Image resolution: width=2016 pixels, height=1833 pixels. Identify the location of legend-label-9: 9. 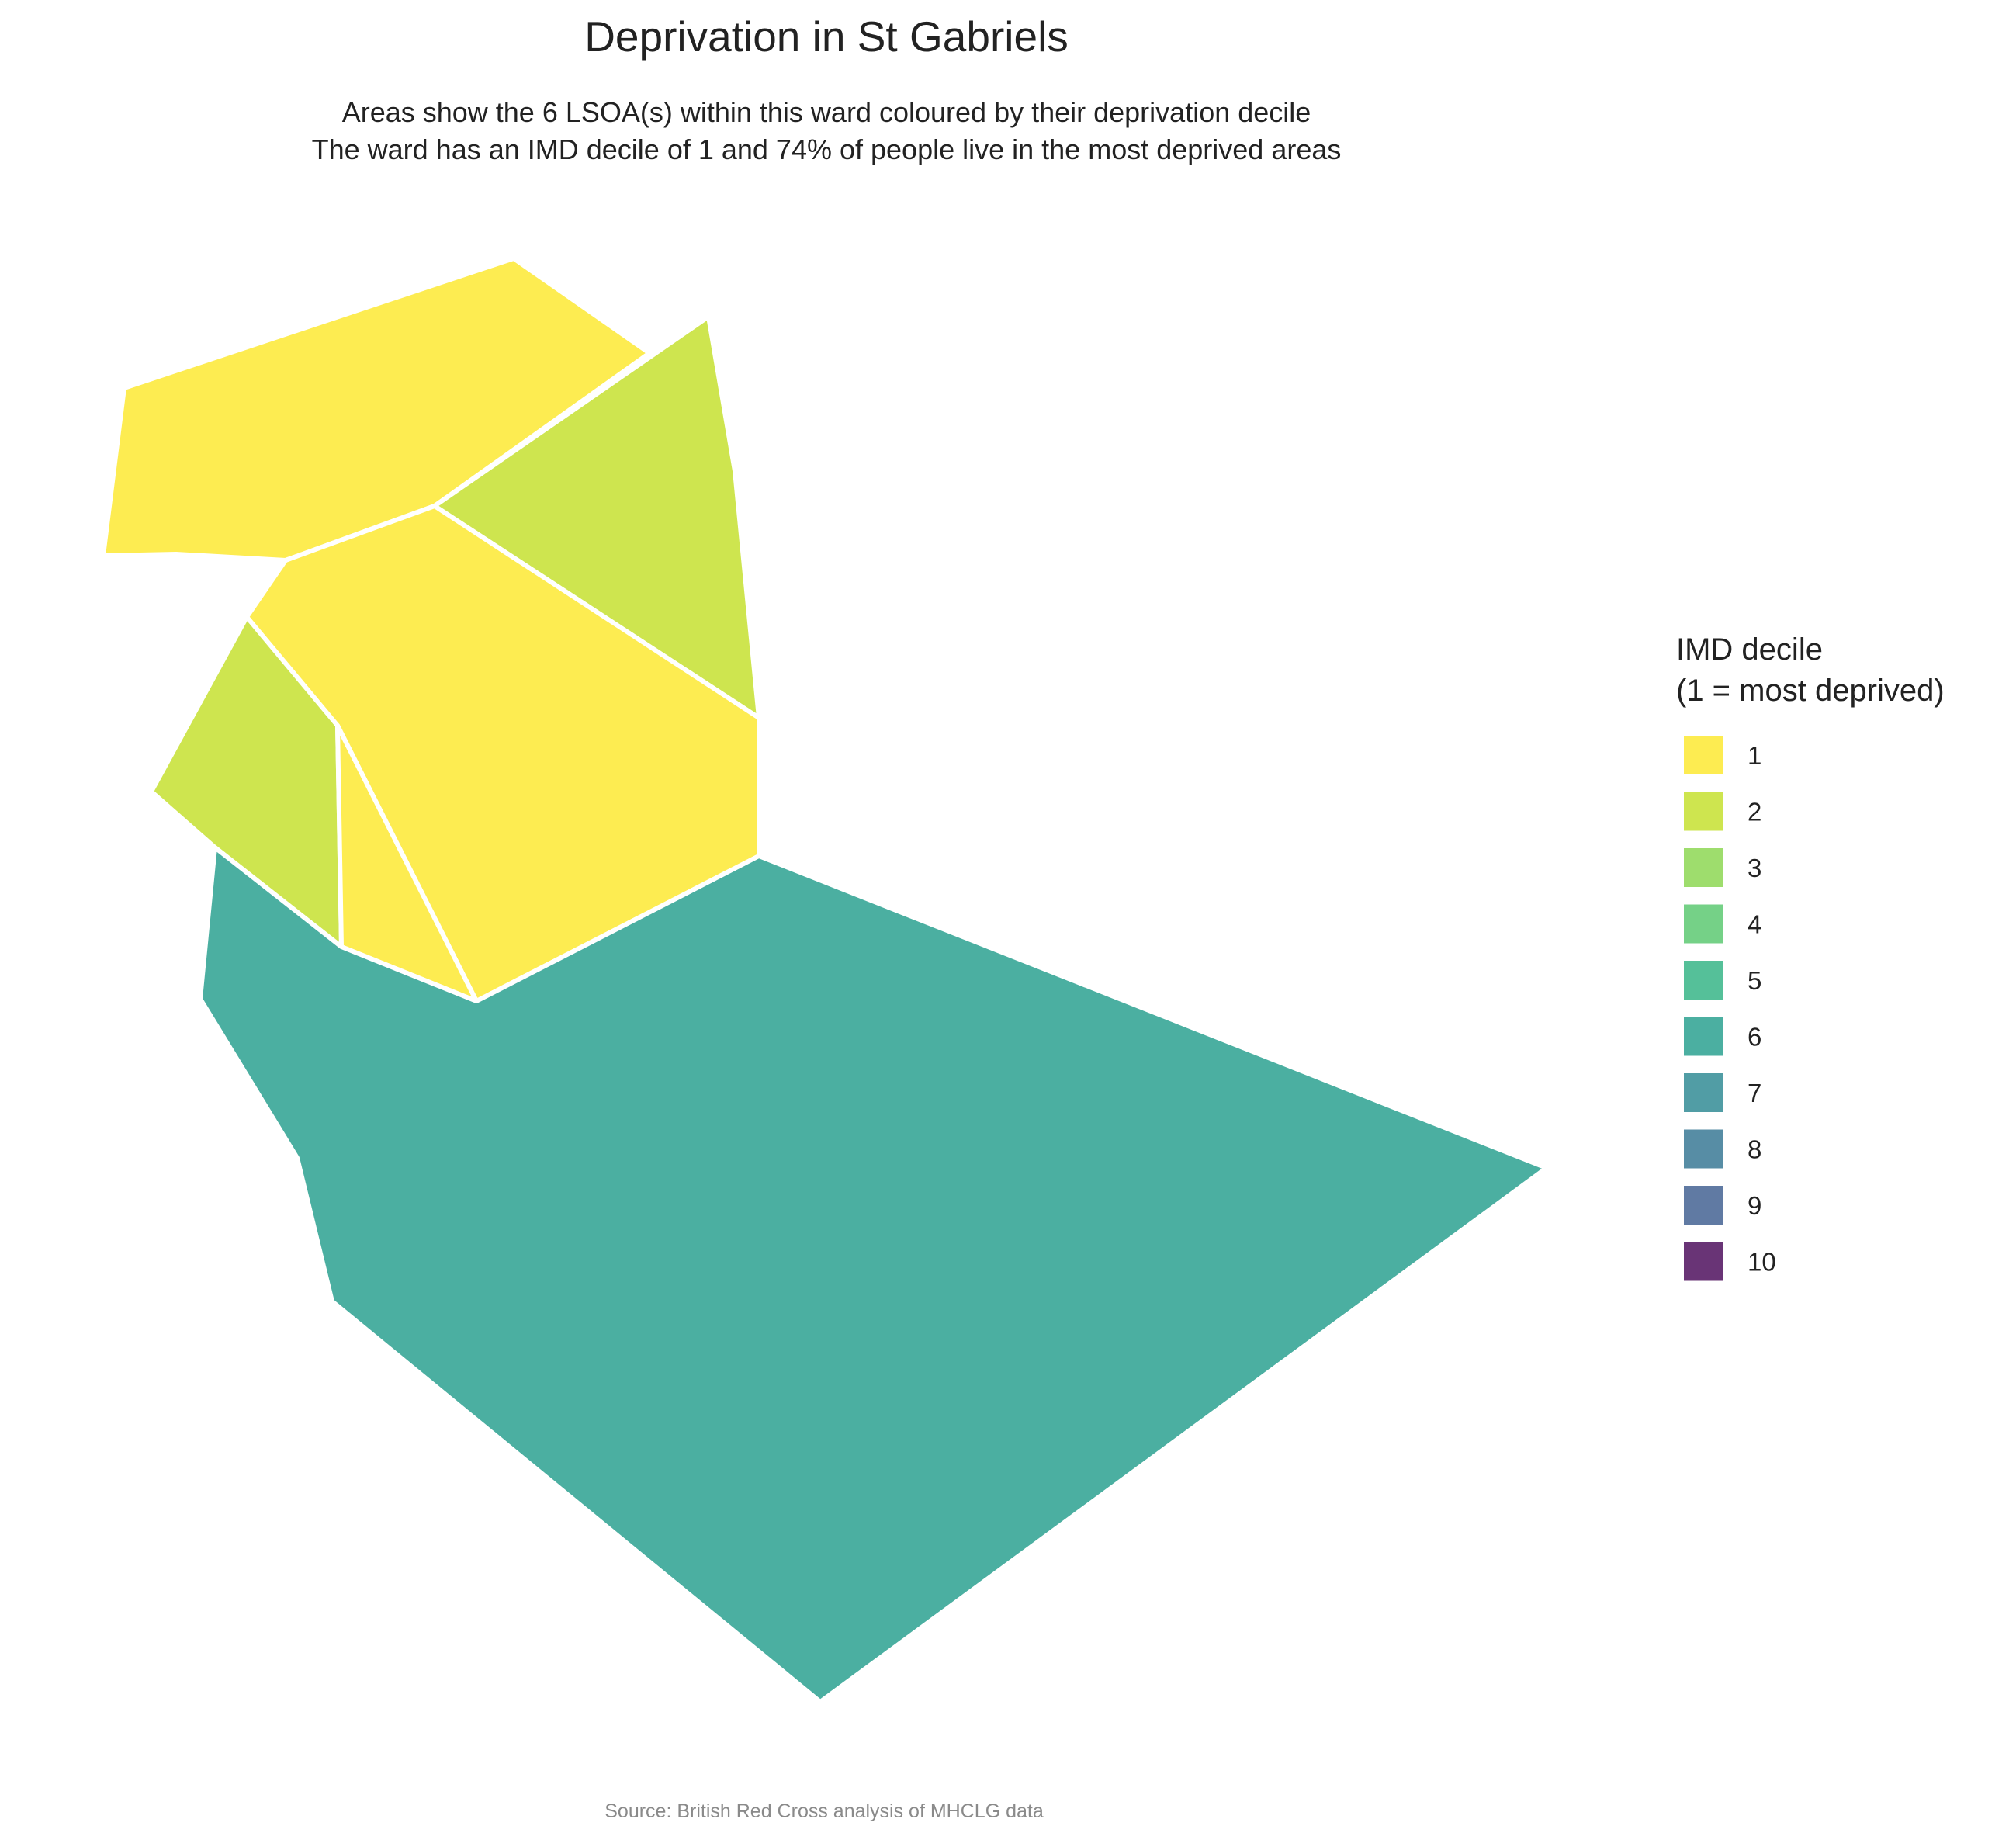
(1755, 1205).